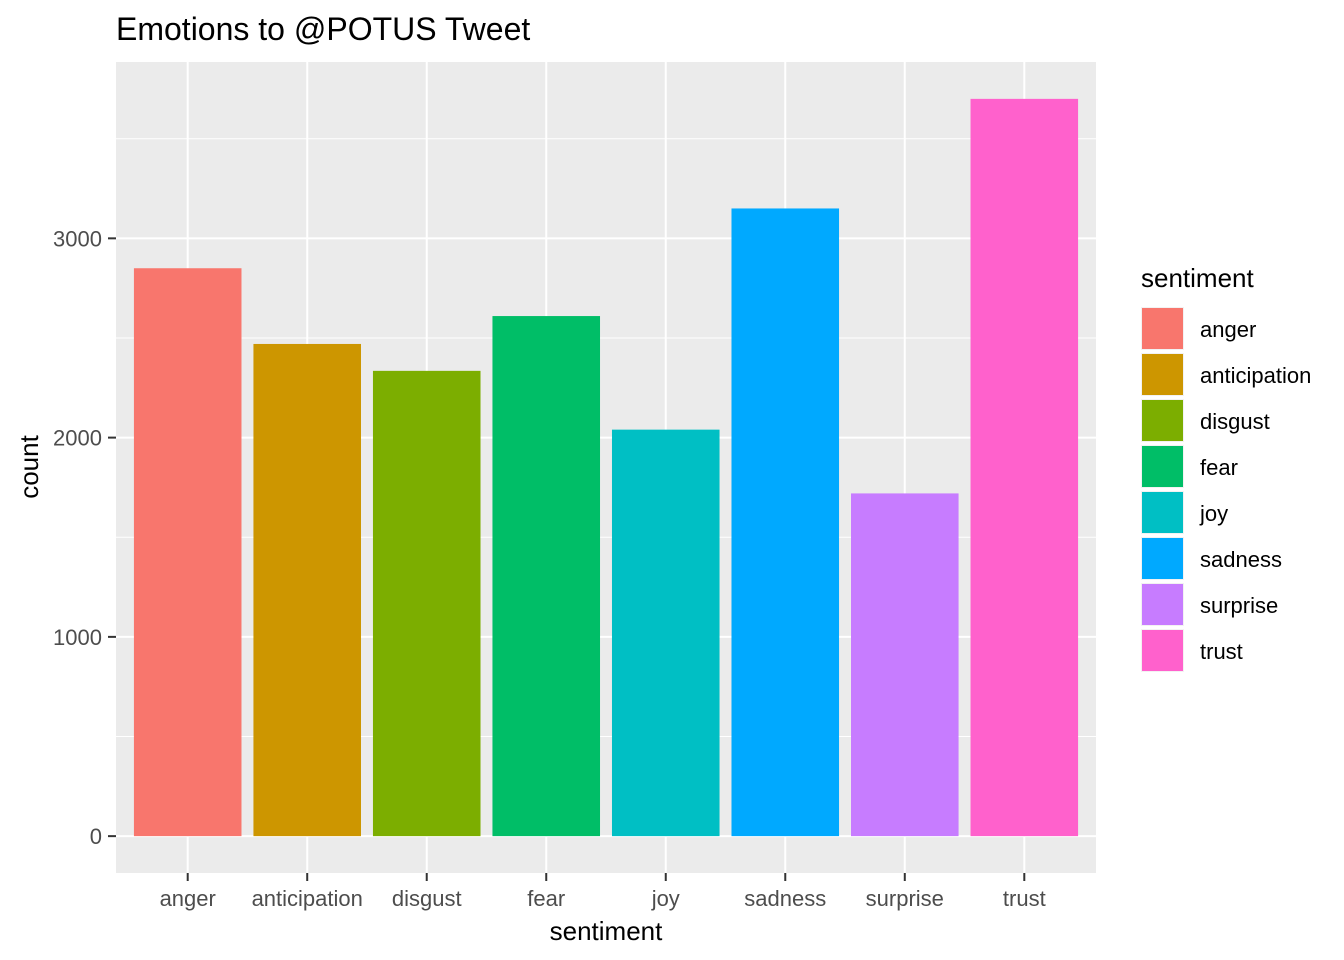 This screenshot has height=960, width=1344. Describe the element at coordinates (1162, 604) in the screenshot. I see `legend-swatch-surprise` at that location.